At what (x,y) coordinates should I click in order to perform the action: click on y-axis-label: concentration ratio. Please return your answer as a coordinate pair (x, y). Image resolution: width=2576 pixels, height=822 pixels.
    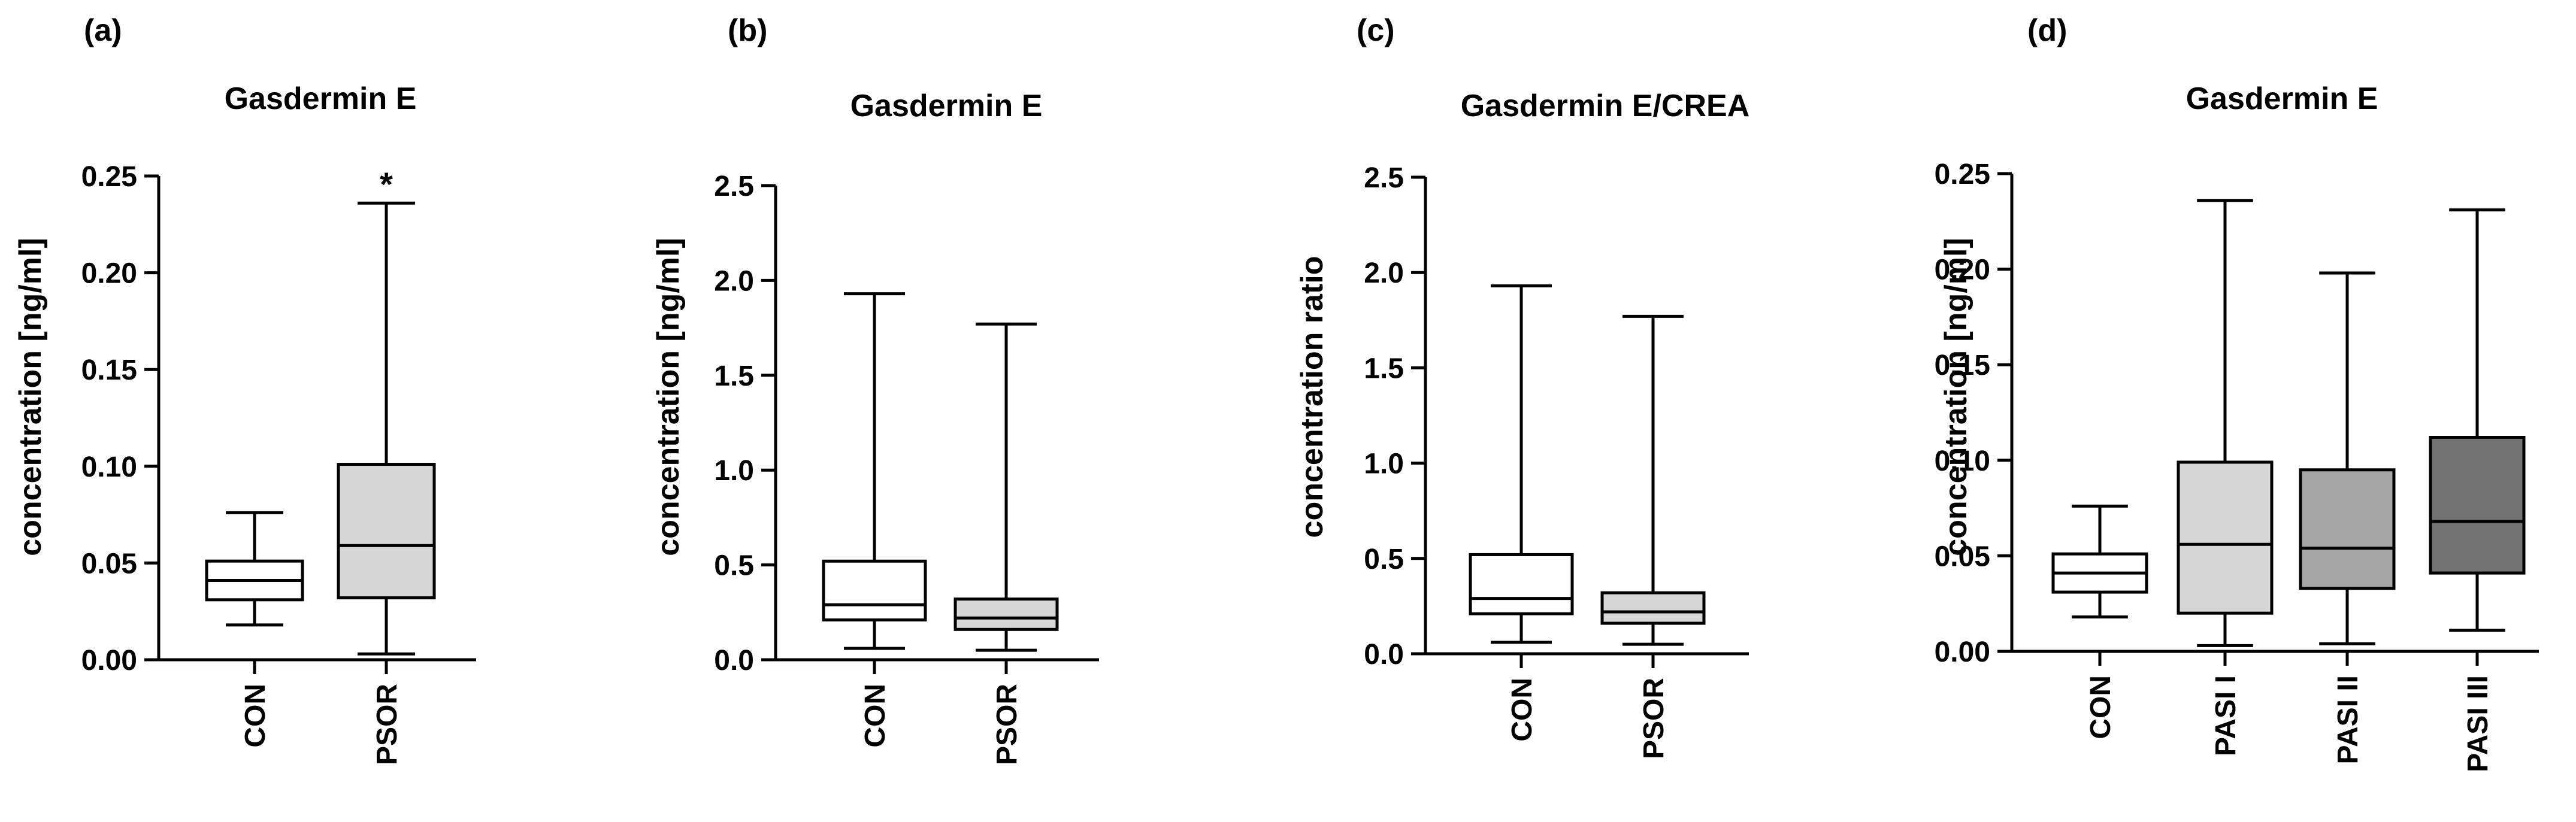
    Looking at the image, I should click on (1312, 397).